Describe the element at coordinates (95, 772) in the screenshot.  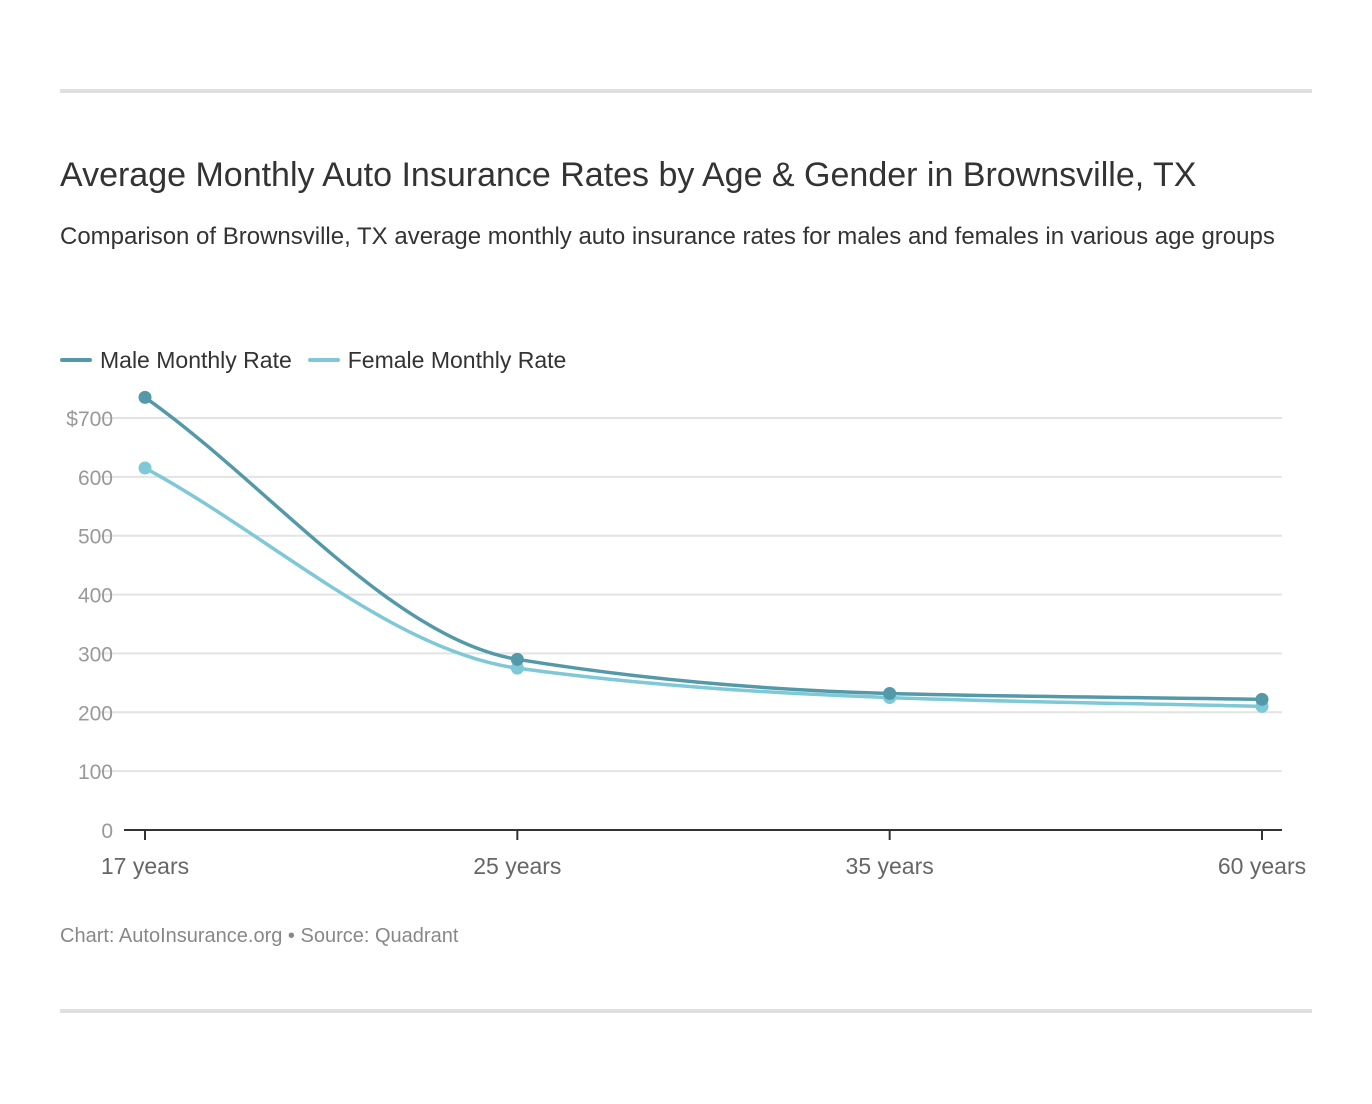
I see `y-tick-label: 100` at that location.